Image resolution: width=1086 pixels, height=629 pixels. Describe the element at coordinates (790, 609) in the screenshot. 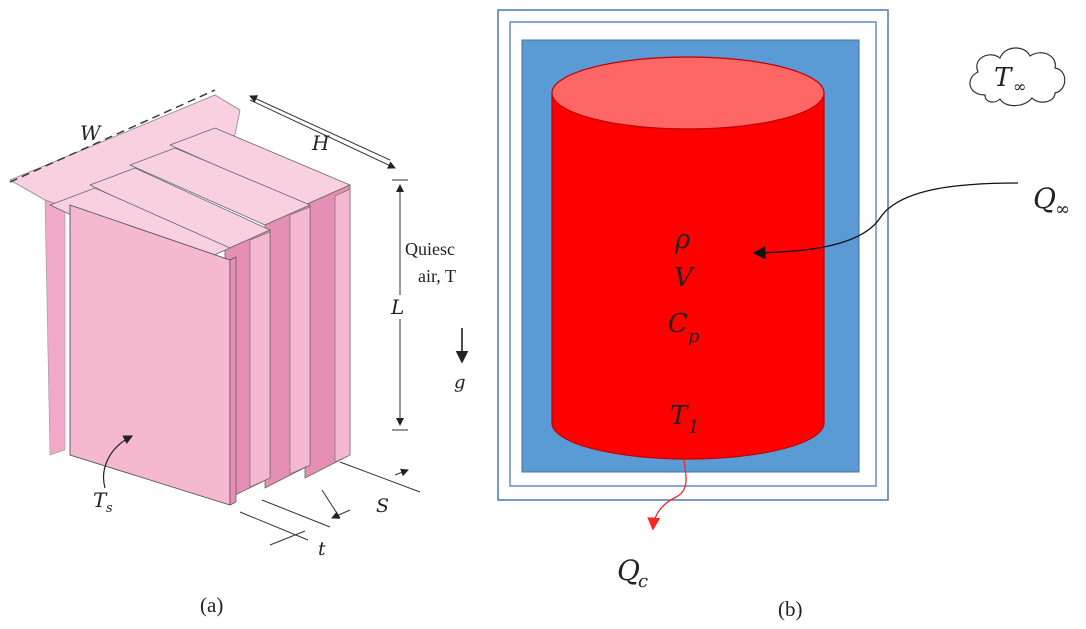

I see `caption-b: (b)` at that location.